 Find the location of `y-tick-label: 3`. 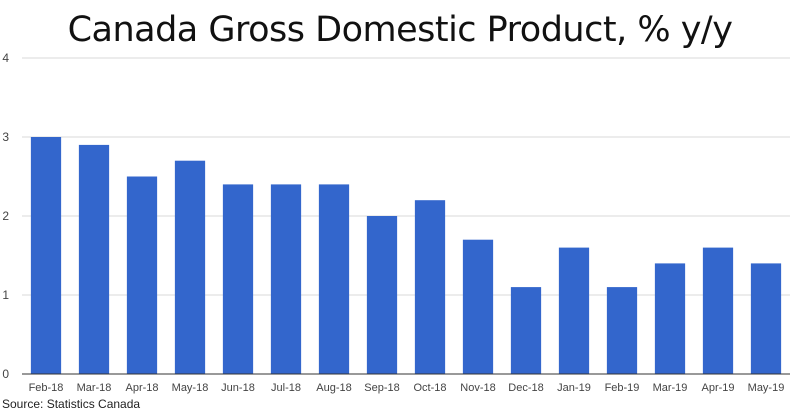

y-tick-label: 3 is located at coordinates (5, 137).